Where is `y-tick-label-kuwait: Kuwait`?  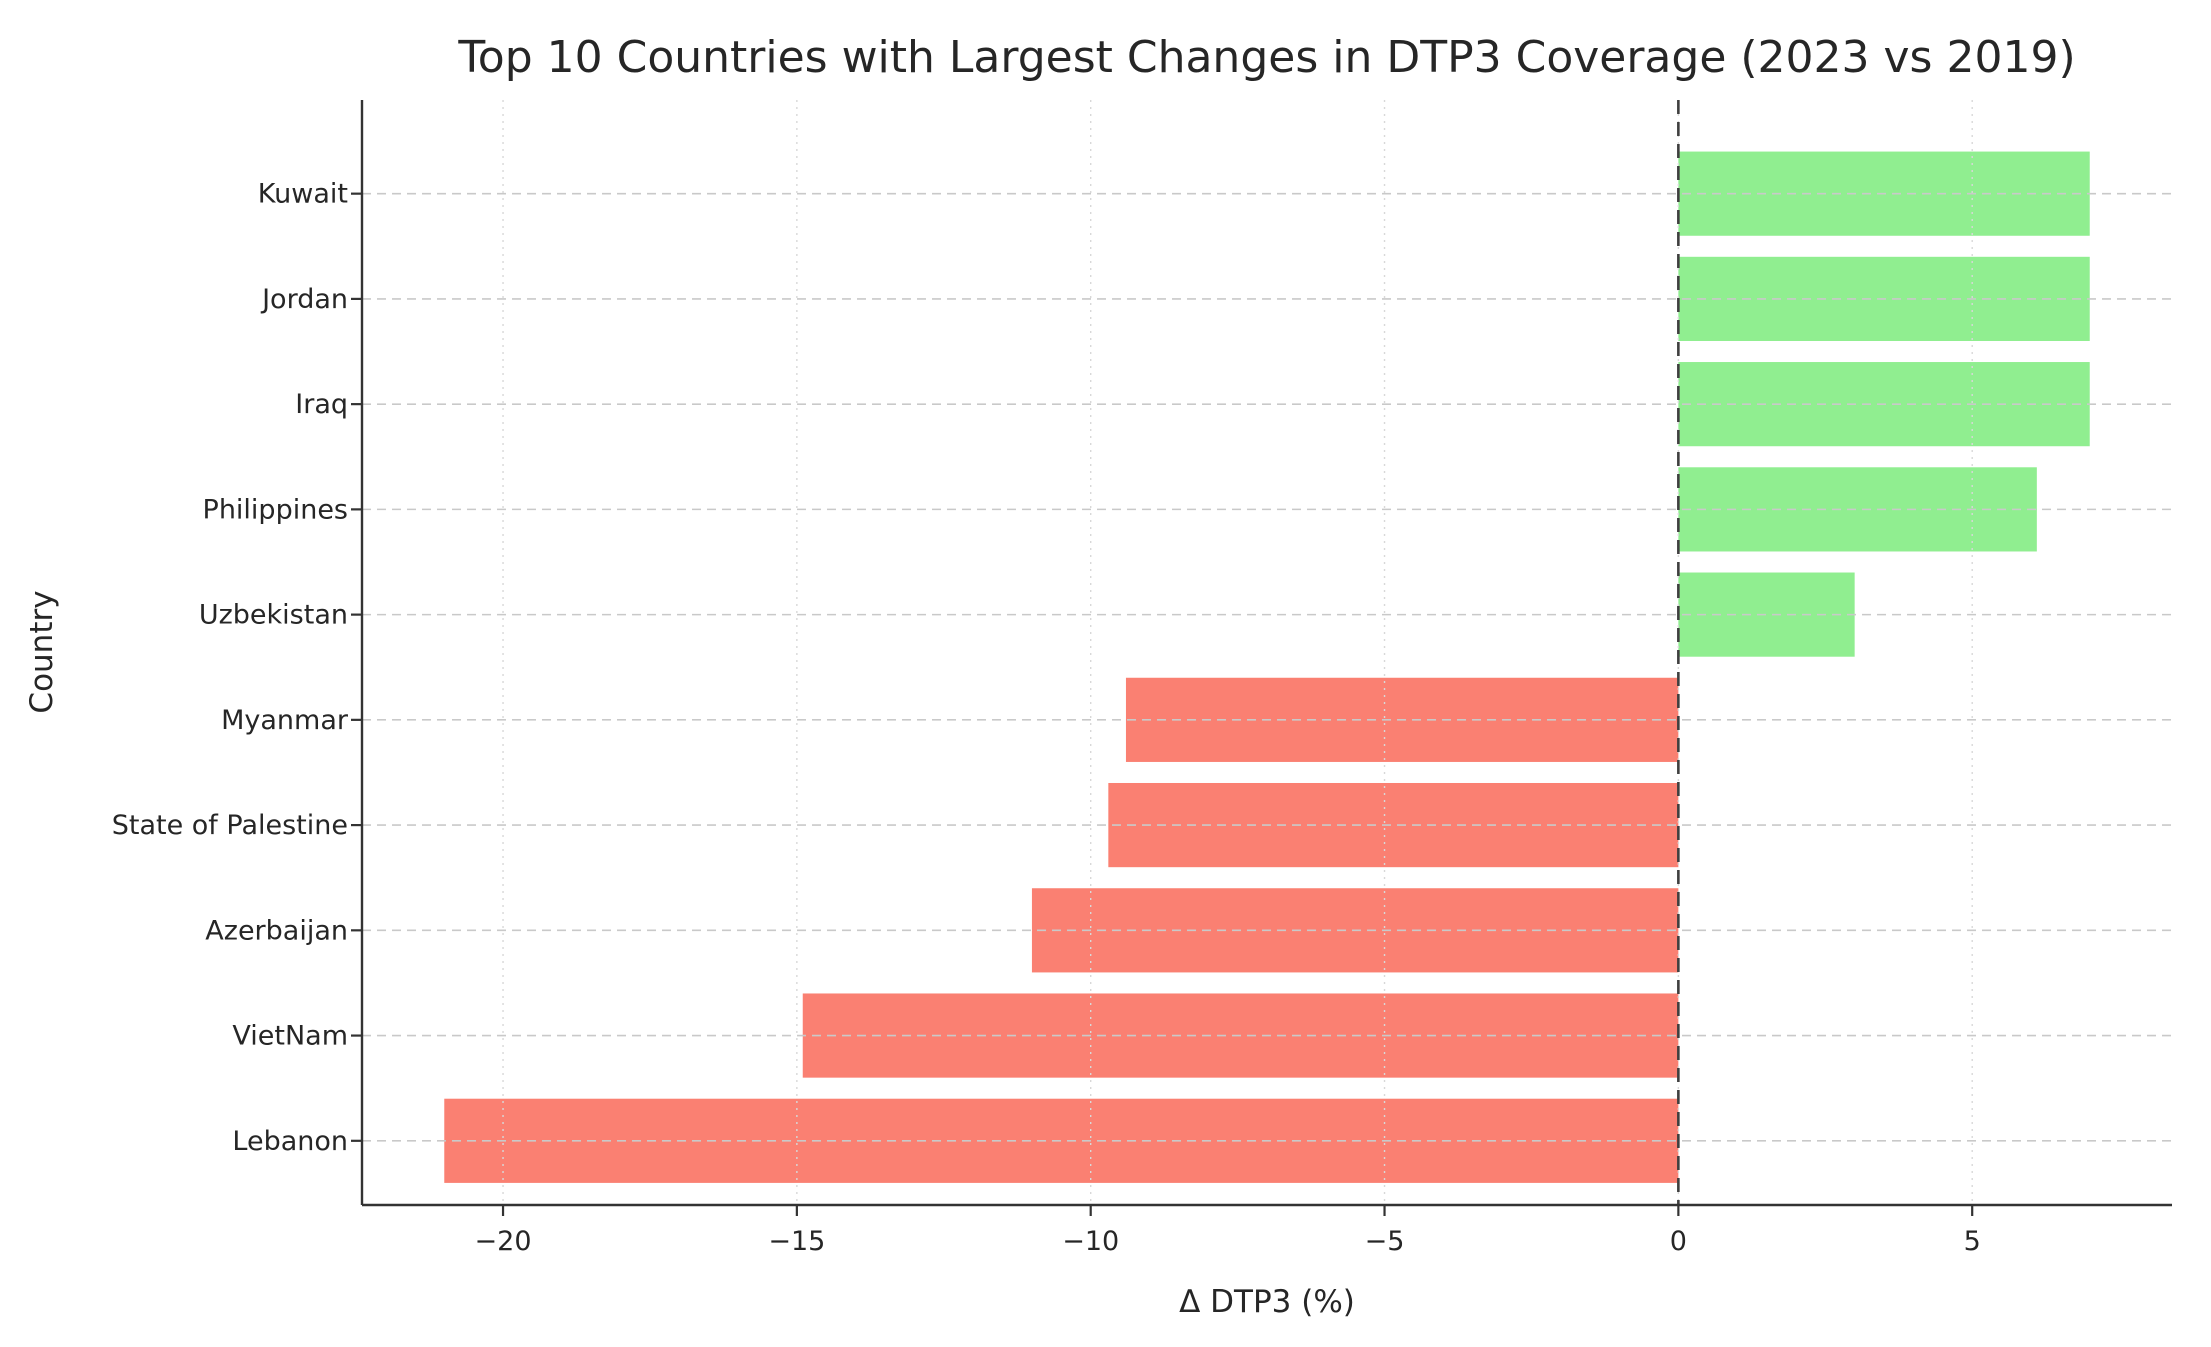 y-tick-label-kuwait: Kuwait is located at coordinates (303, 194).